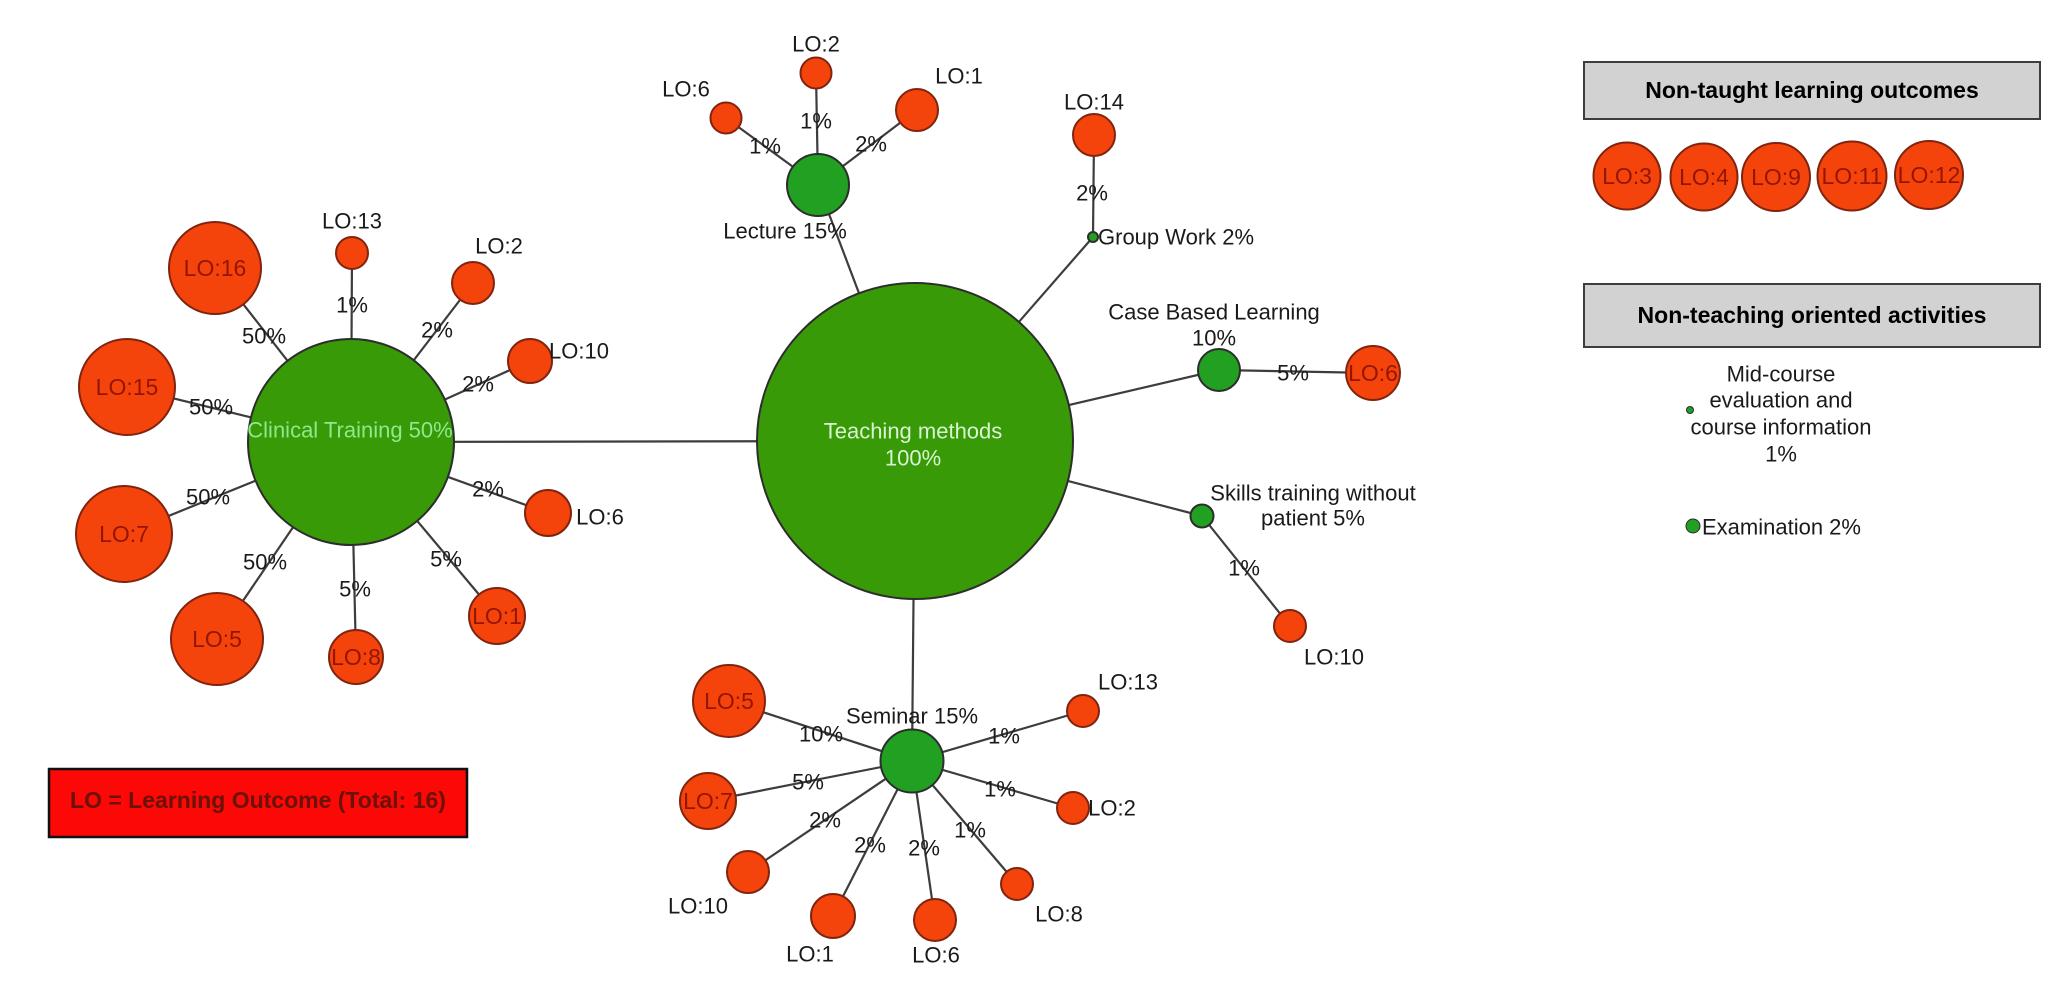 This screenshot has height=1001, width=2059. What do you see at coordinates (1781, 527) in the screenshot?
I see `svg-text: Examination 2%` at bounding box center [1781, 527].